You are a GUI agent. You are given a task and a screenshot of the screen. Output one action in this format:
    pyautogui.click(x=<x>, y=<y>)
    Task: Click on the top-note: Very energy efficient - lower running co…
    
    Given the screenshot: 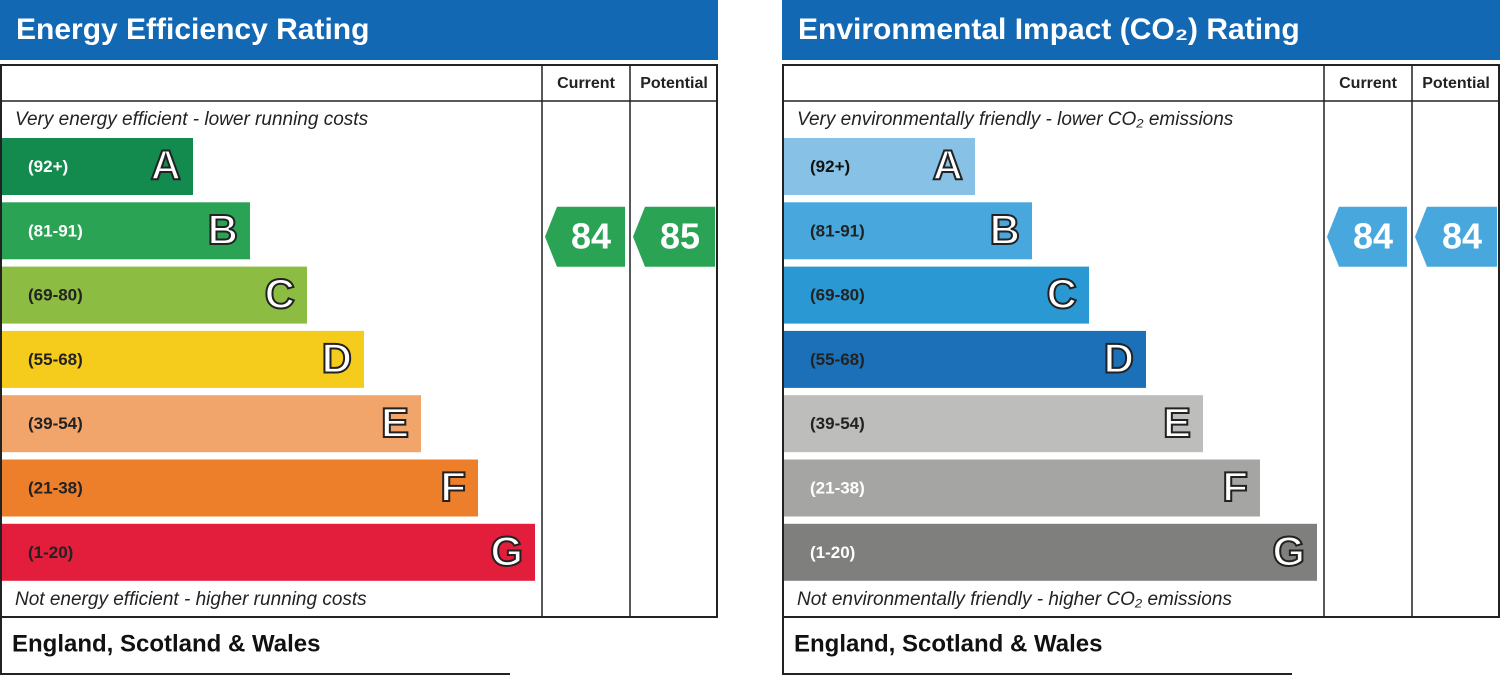 What is the action you would take?
    pyautogui.click(x=192, y=119)
    